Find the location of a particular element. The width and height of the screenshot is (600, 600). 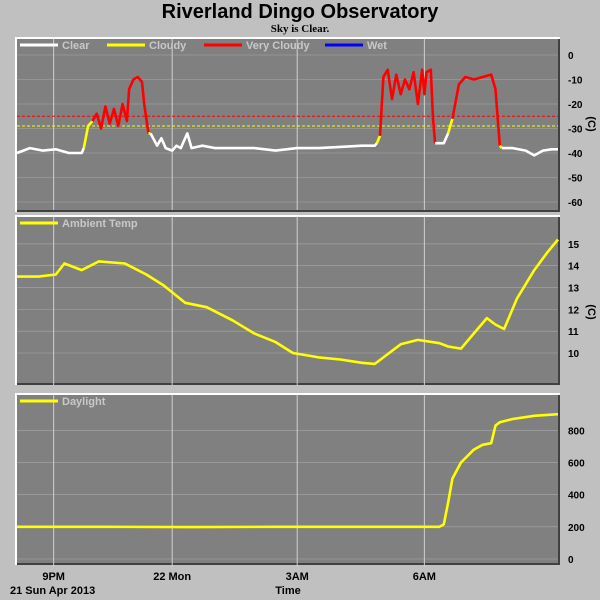

panel-sky-series is located at coordinates (287, 112).